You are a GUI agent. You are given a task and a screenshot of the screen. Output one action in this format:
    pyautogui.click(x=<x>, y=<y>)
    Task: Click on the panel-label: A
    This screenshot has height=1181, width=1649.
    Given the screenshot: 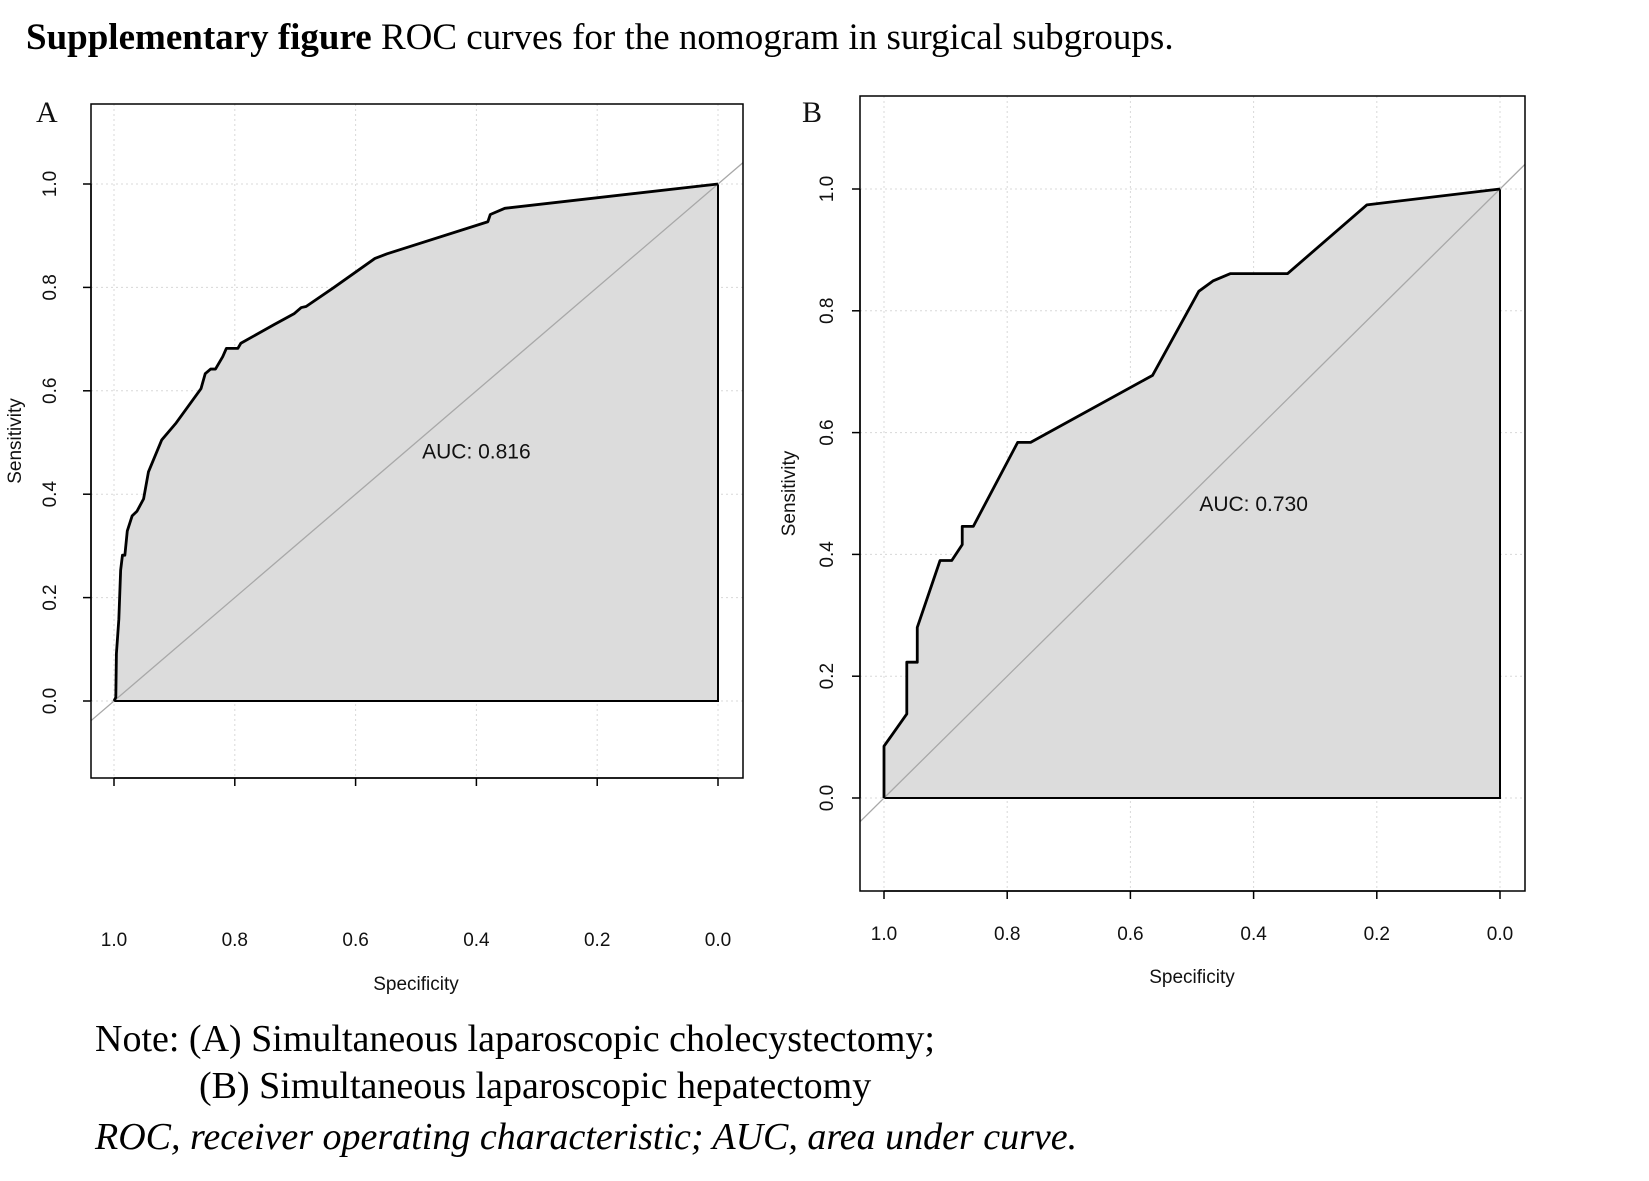 What is the action you would take?
    pyautogui.click(x=47, y=112)
    